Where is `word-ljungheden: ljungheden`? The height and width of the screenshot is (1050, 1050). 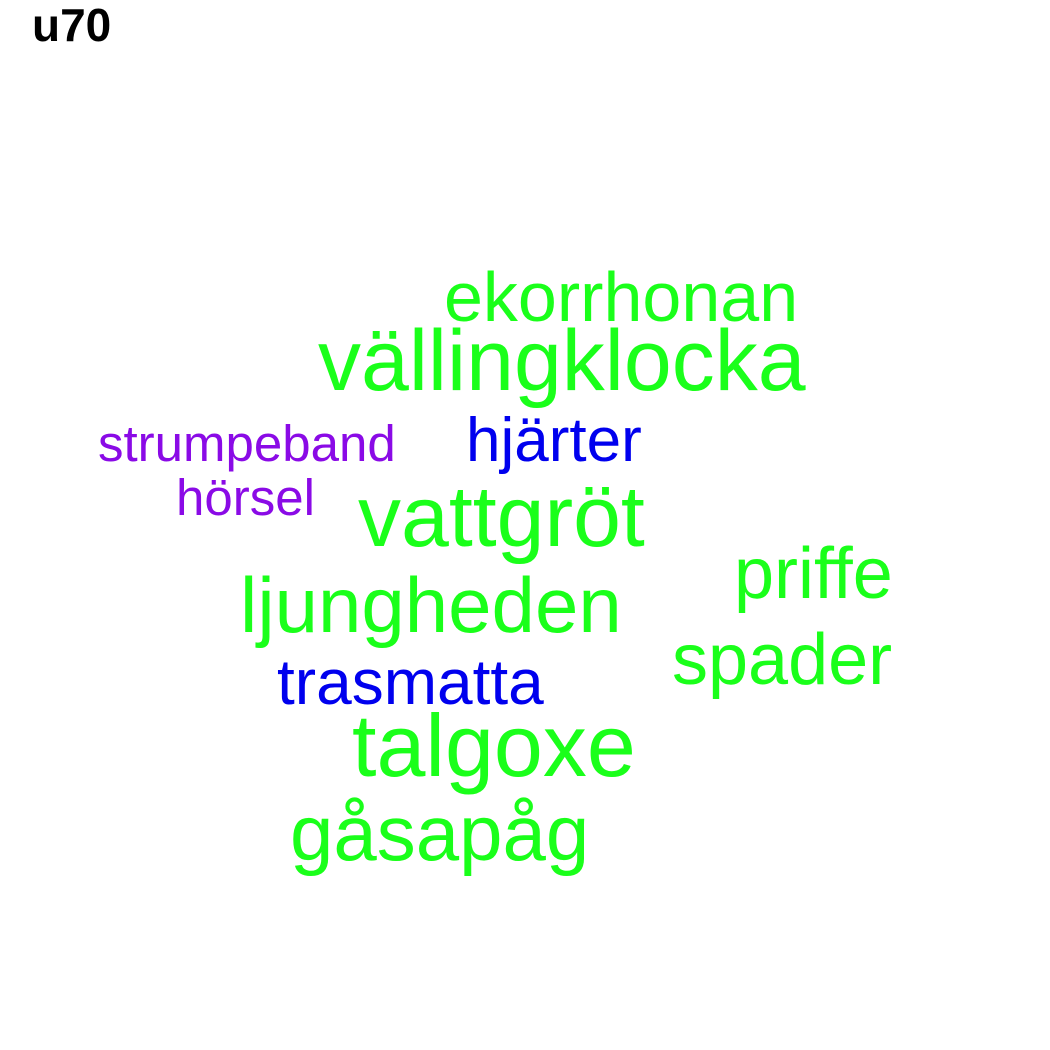 word-ljungheden: ljungheden is located at coordinates (431, 605).